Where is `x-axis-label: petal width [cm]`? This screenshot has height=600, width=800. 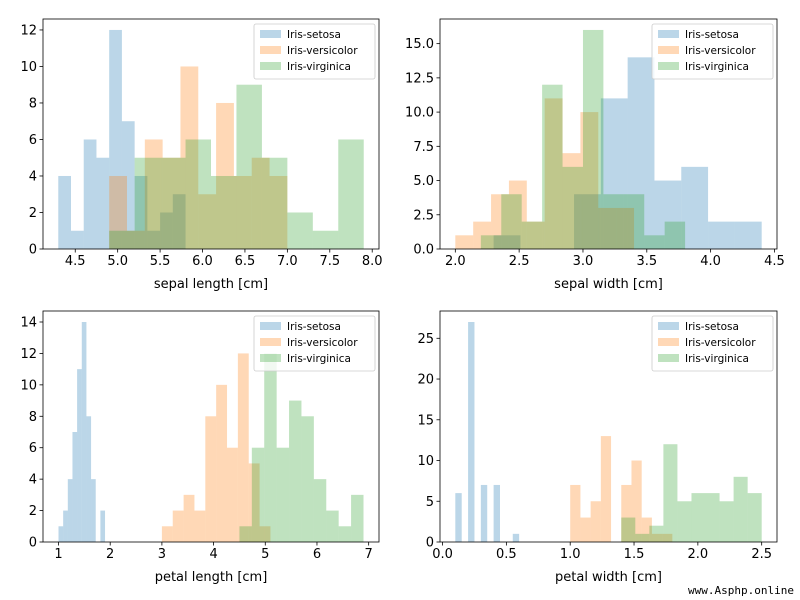 x-axis-label: petal width [cm] is located at coordinates (608, 577).